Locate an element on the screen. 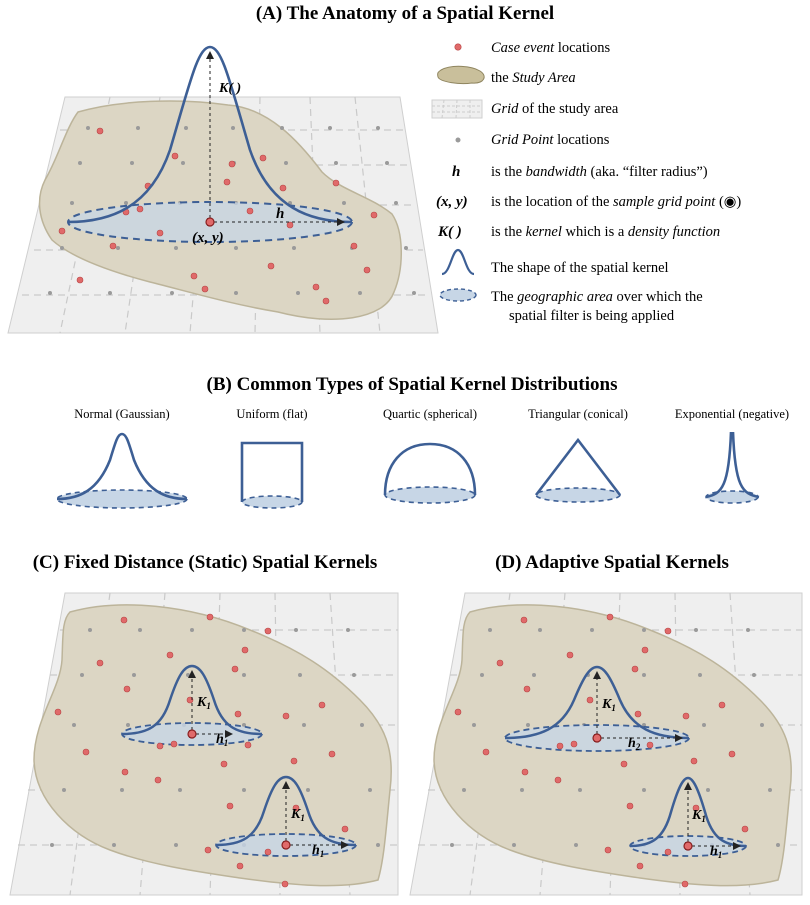  bandwidth-label: h is located at coordinates (280, 214).